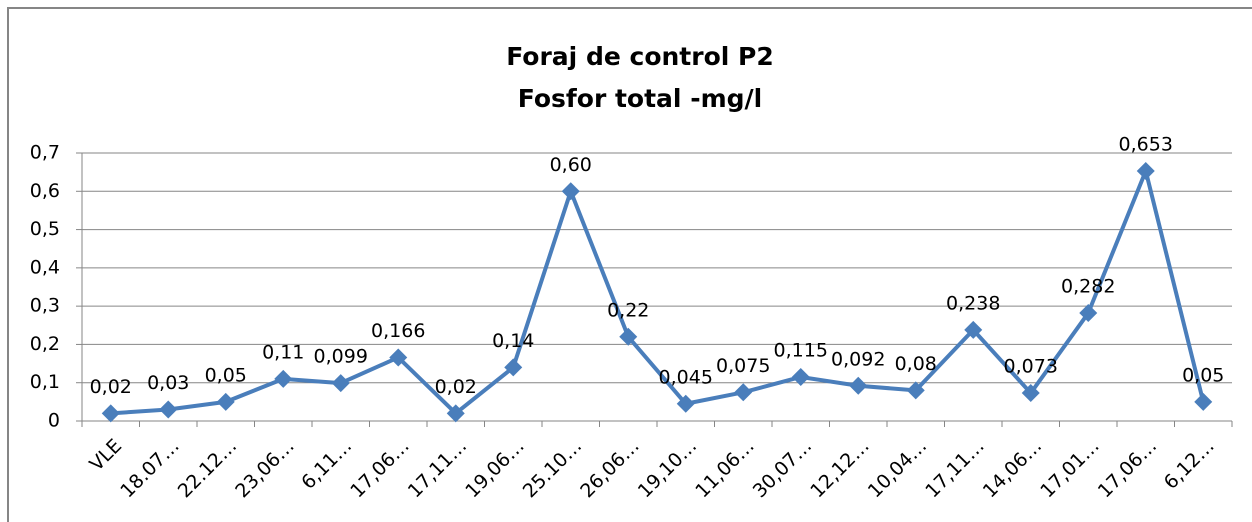 This screenshot has width=1252, height=522. I want to click on data-label: 0,045, so click(686, 377).